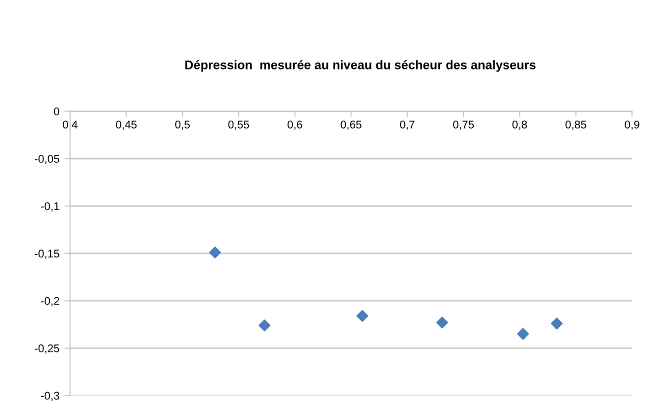 Image resolution: width=655 pixels, height=412 pixels. I want to click on x-tick-label: 0,4, so click(70, 125).